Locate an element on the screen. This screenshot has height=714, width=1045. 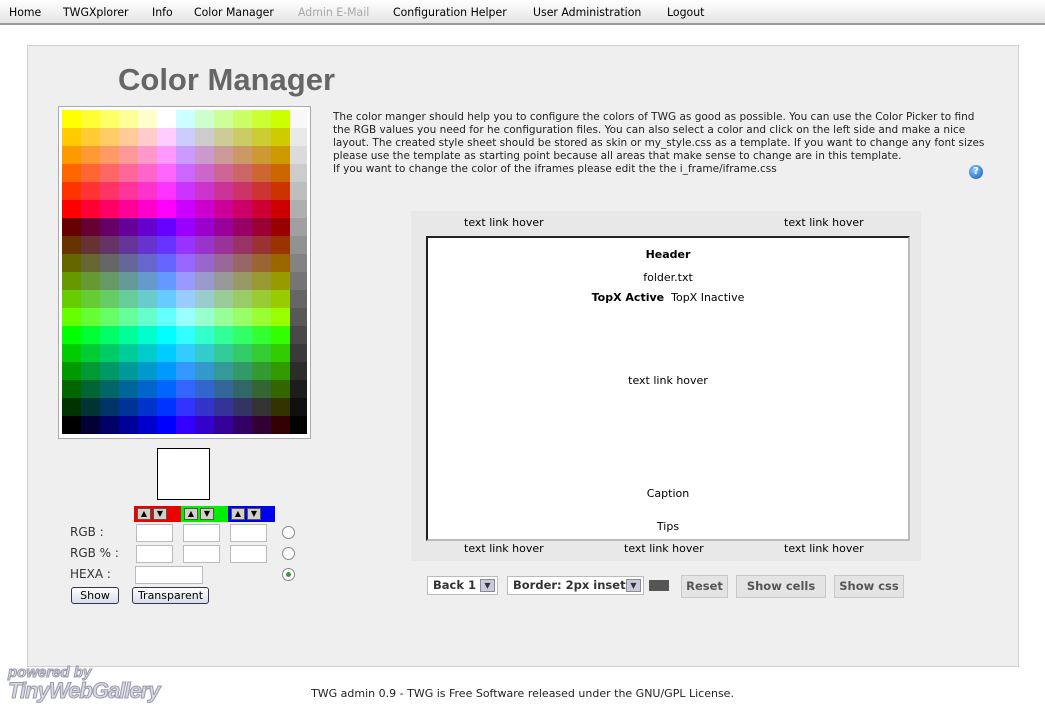
nav-home: Home is located at coordinates (25, 11).